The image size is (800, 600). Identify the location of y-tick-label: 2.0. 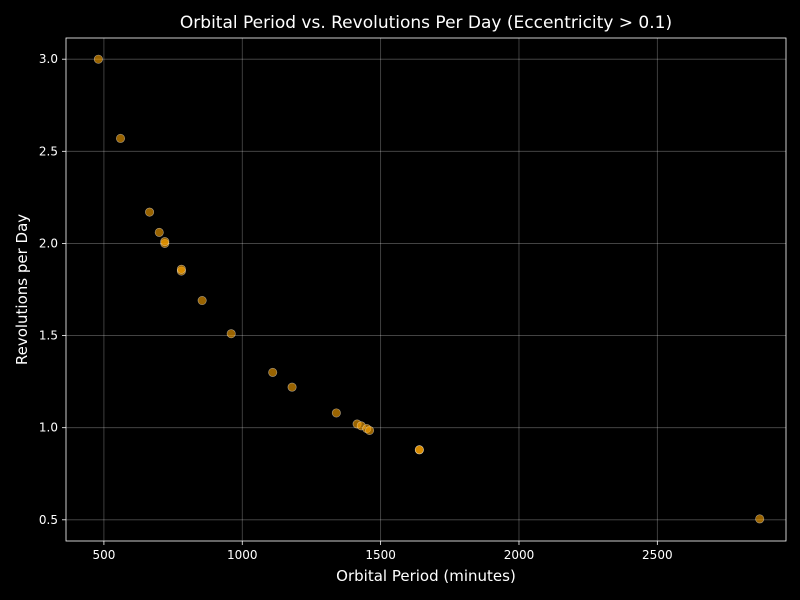
(48, 243).